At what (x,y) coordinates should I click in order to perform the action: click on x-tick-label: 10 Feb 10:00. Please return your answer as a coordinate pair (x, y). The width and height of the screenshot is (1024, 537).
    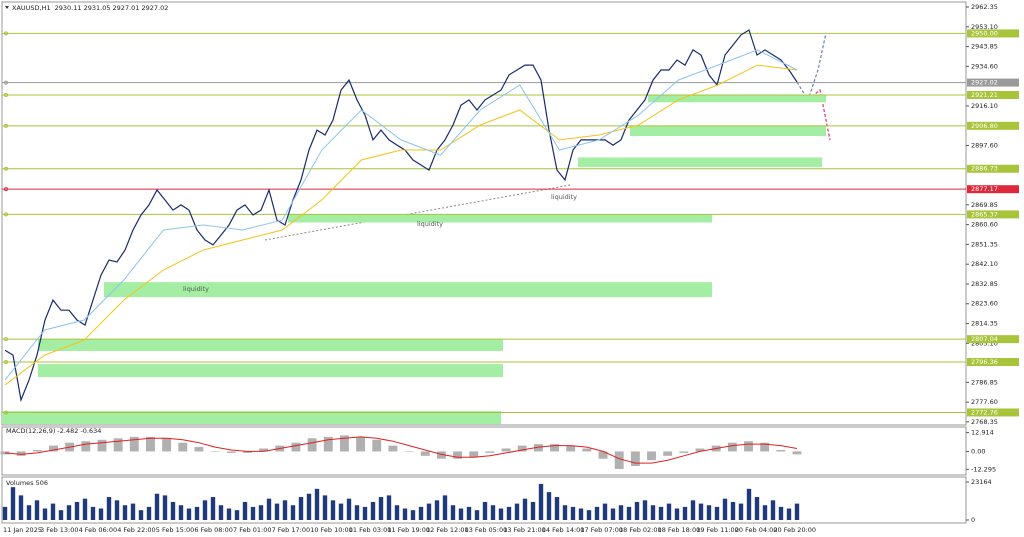
    Looking at the image, I should click on (331, 530).